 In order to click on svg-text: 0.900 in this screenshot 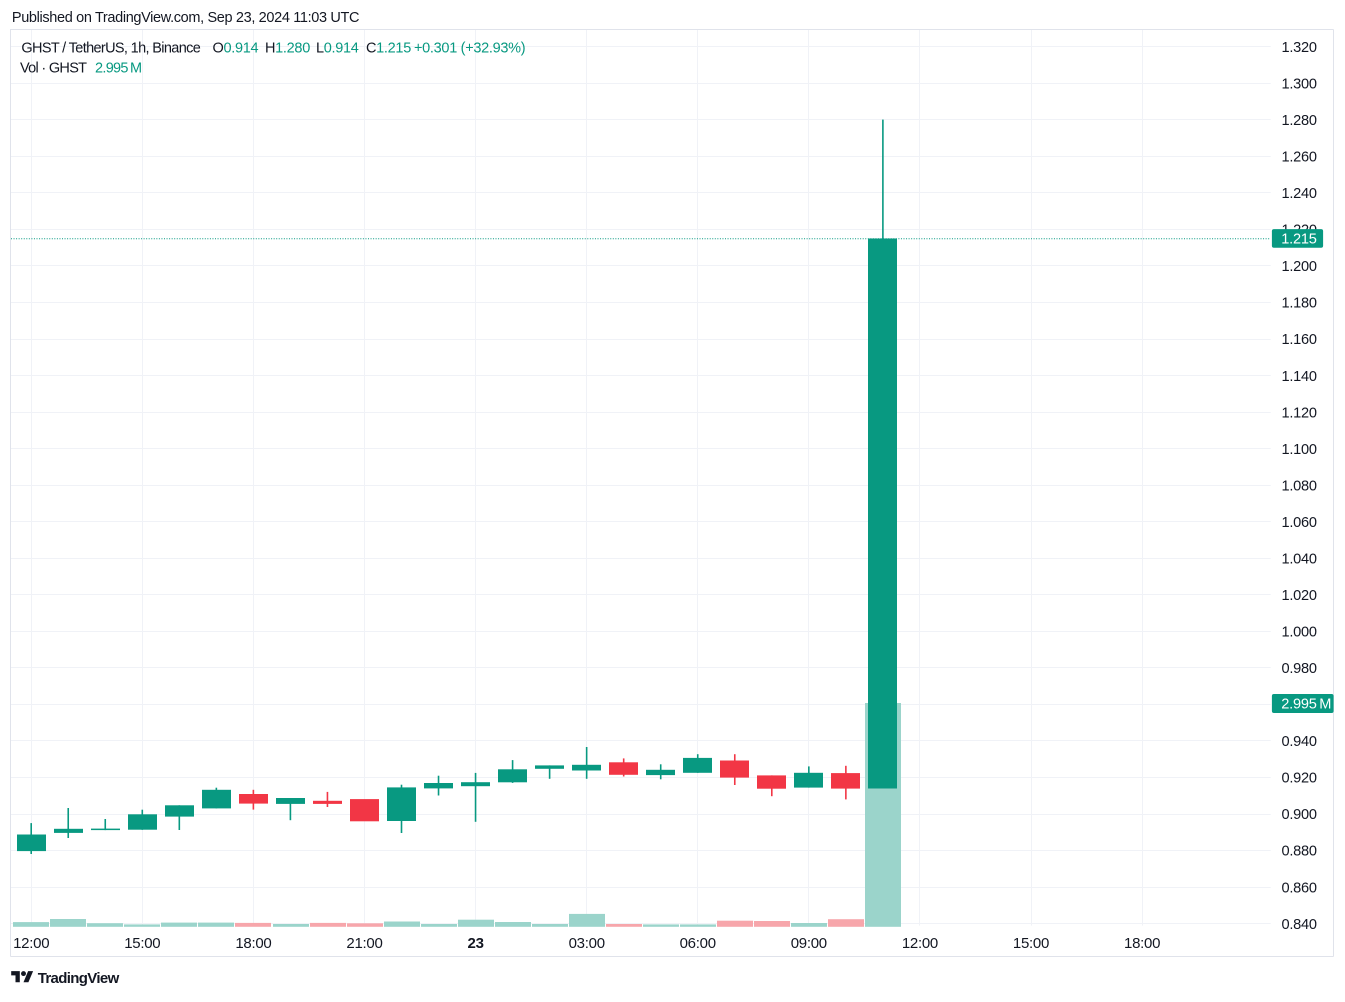, I will do `click(1299, 815)`.